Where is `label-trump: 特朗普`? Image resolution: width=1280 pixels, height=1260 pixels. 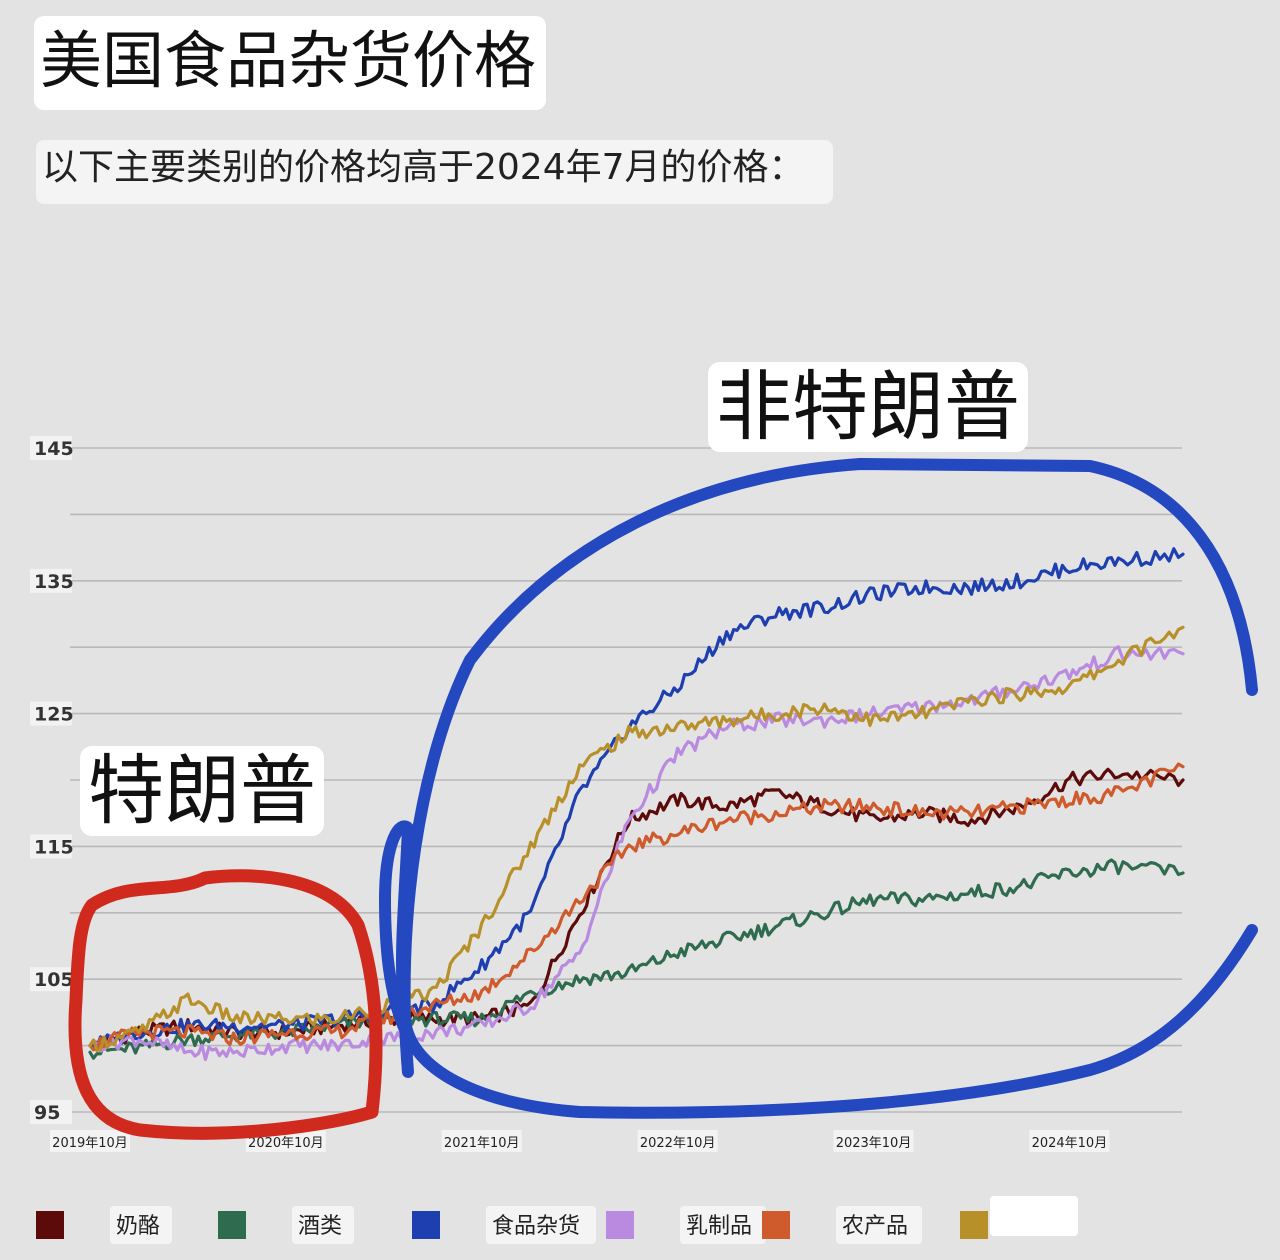
label-trump: 特朗普 is located at coordinates (202, 791).